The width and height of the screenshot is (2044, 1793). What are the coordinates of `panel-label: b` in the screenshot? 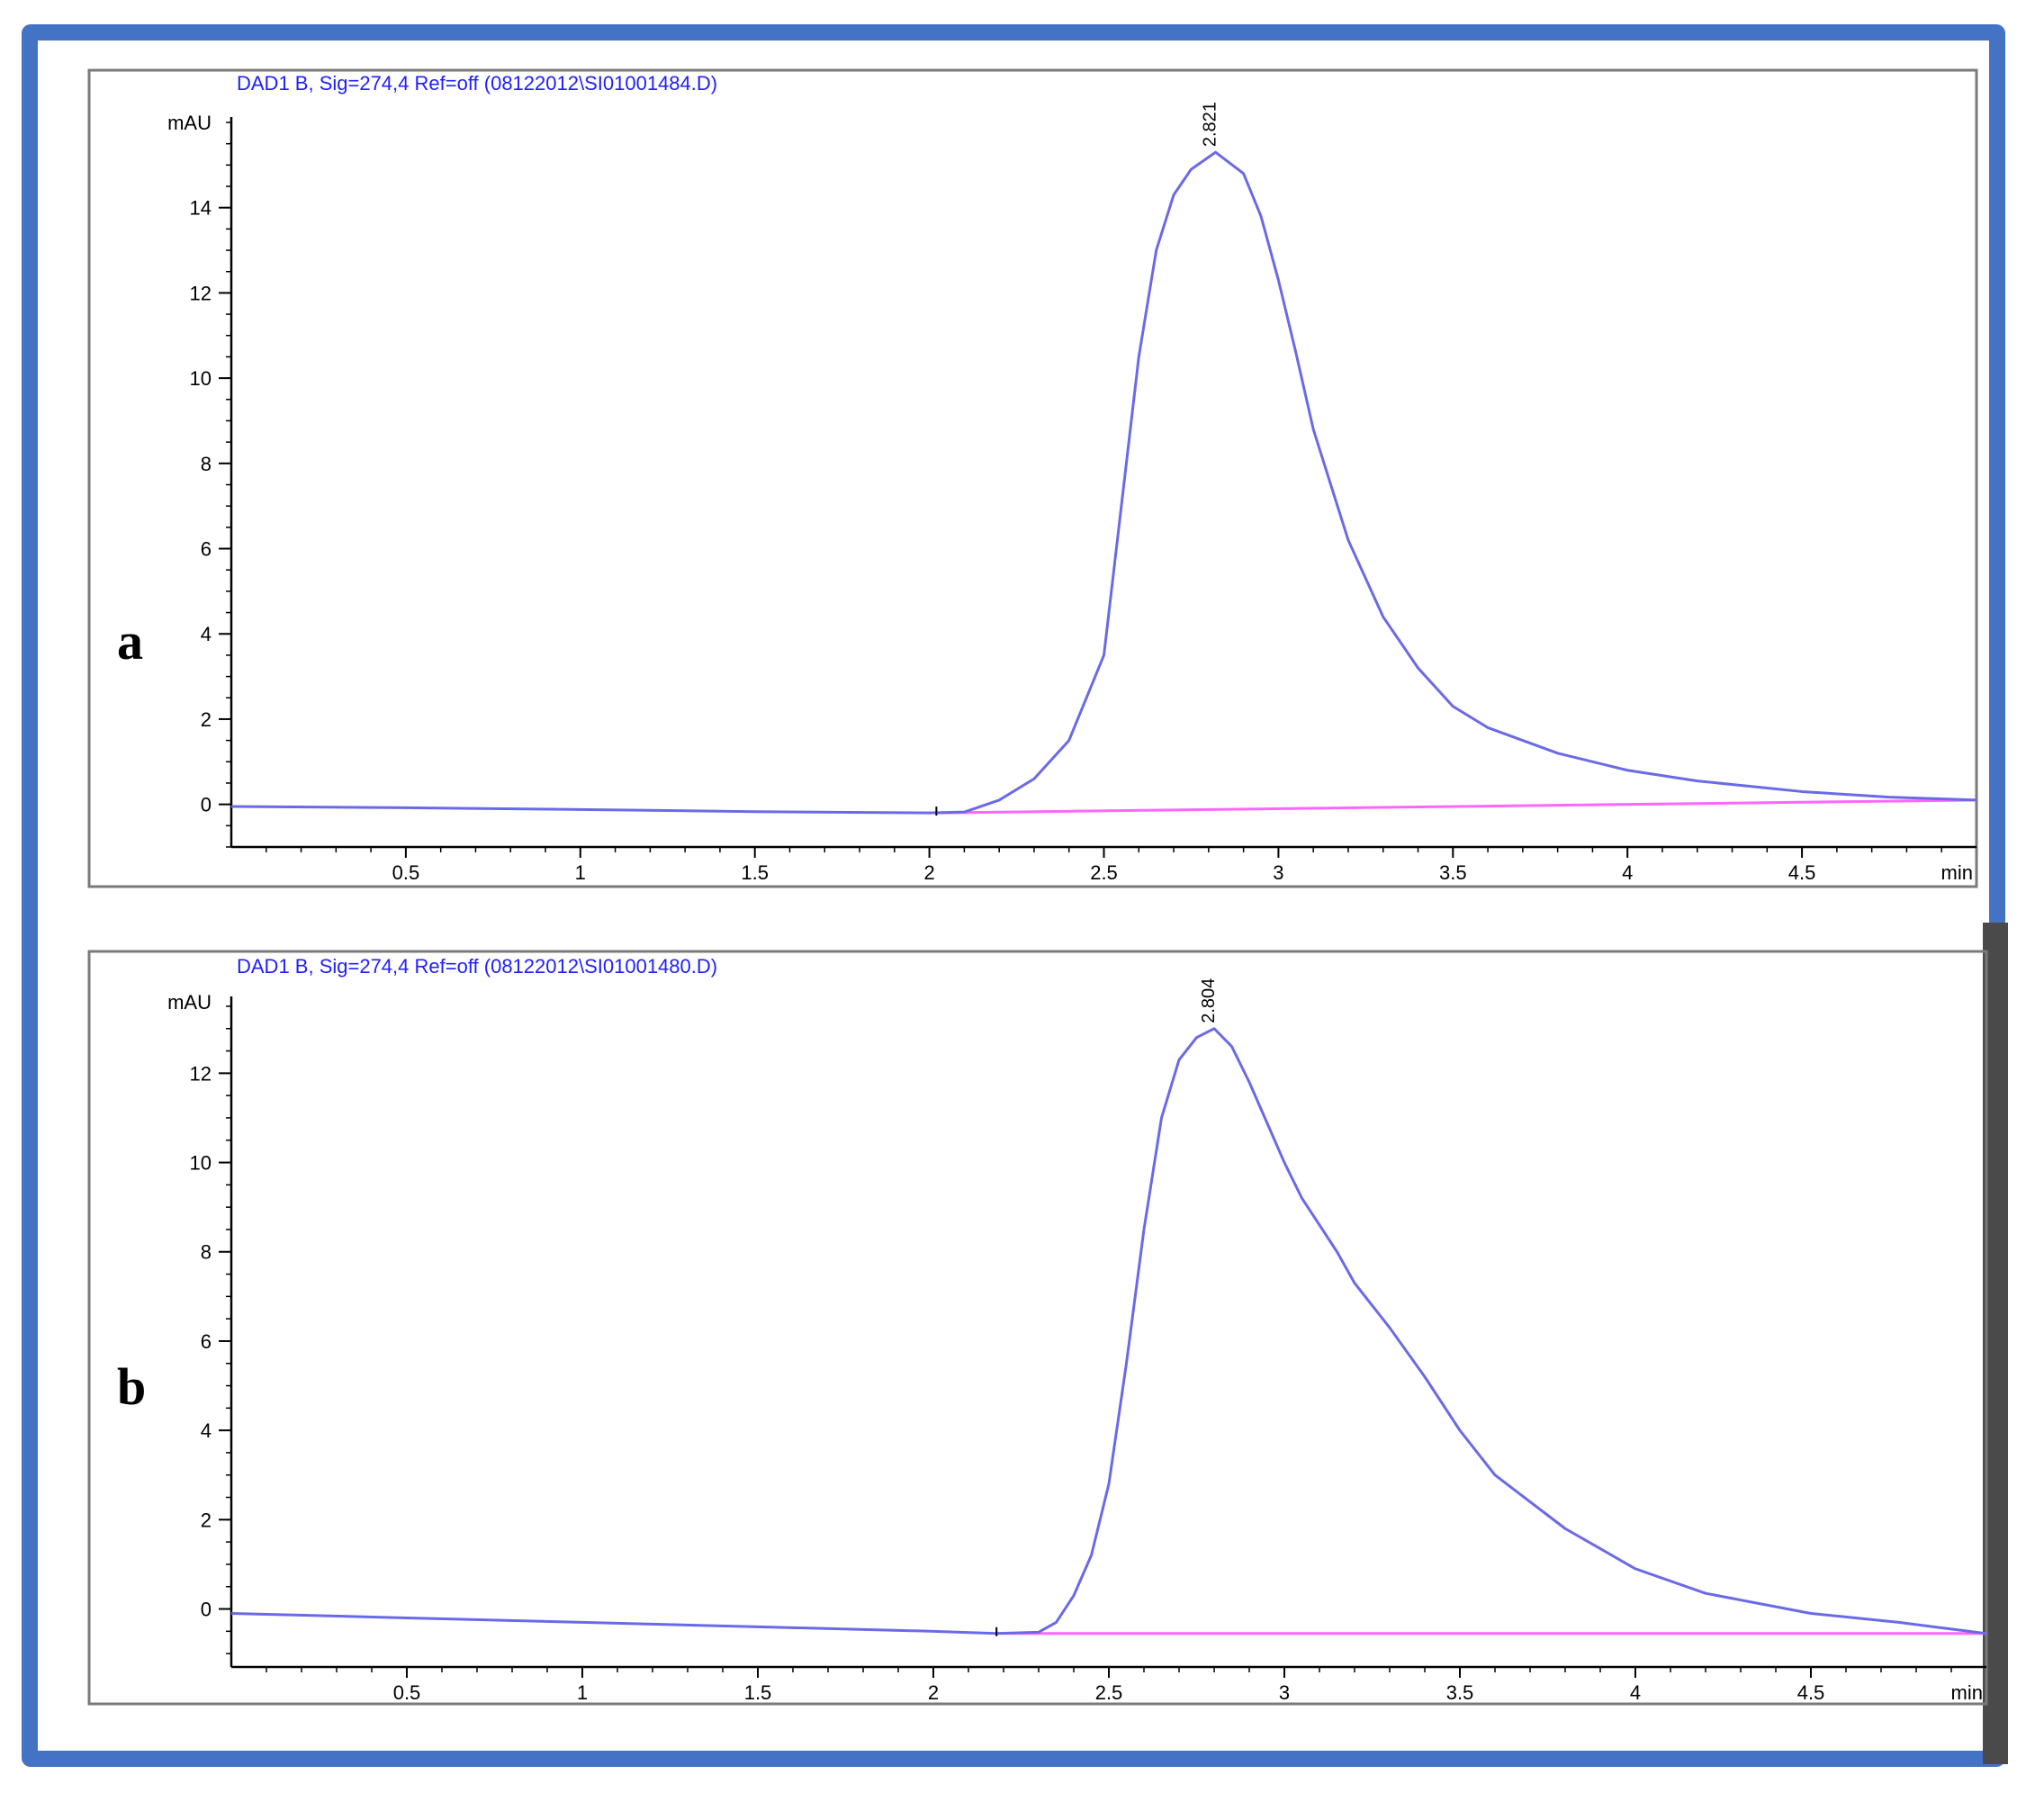 It's located at (131, 1386).